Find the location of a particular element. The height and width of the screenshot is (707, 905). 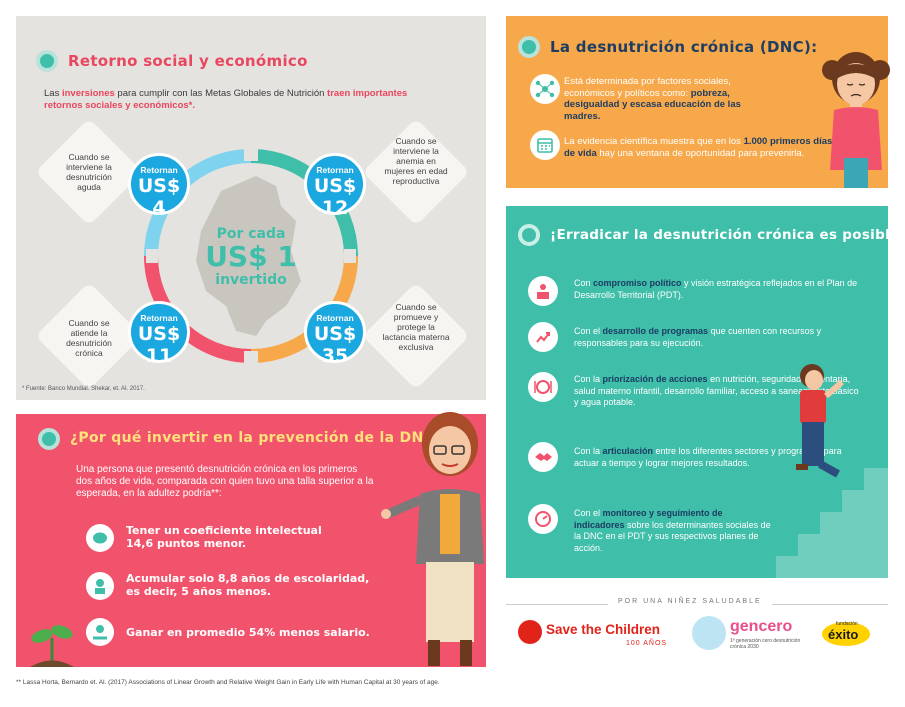

calendar-icon is located at coordinates (545, 145).